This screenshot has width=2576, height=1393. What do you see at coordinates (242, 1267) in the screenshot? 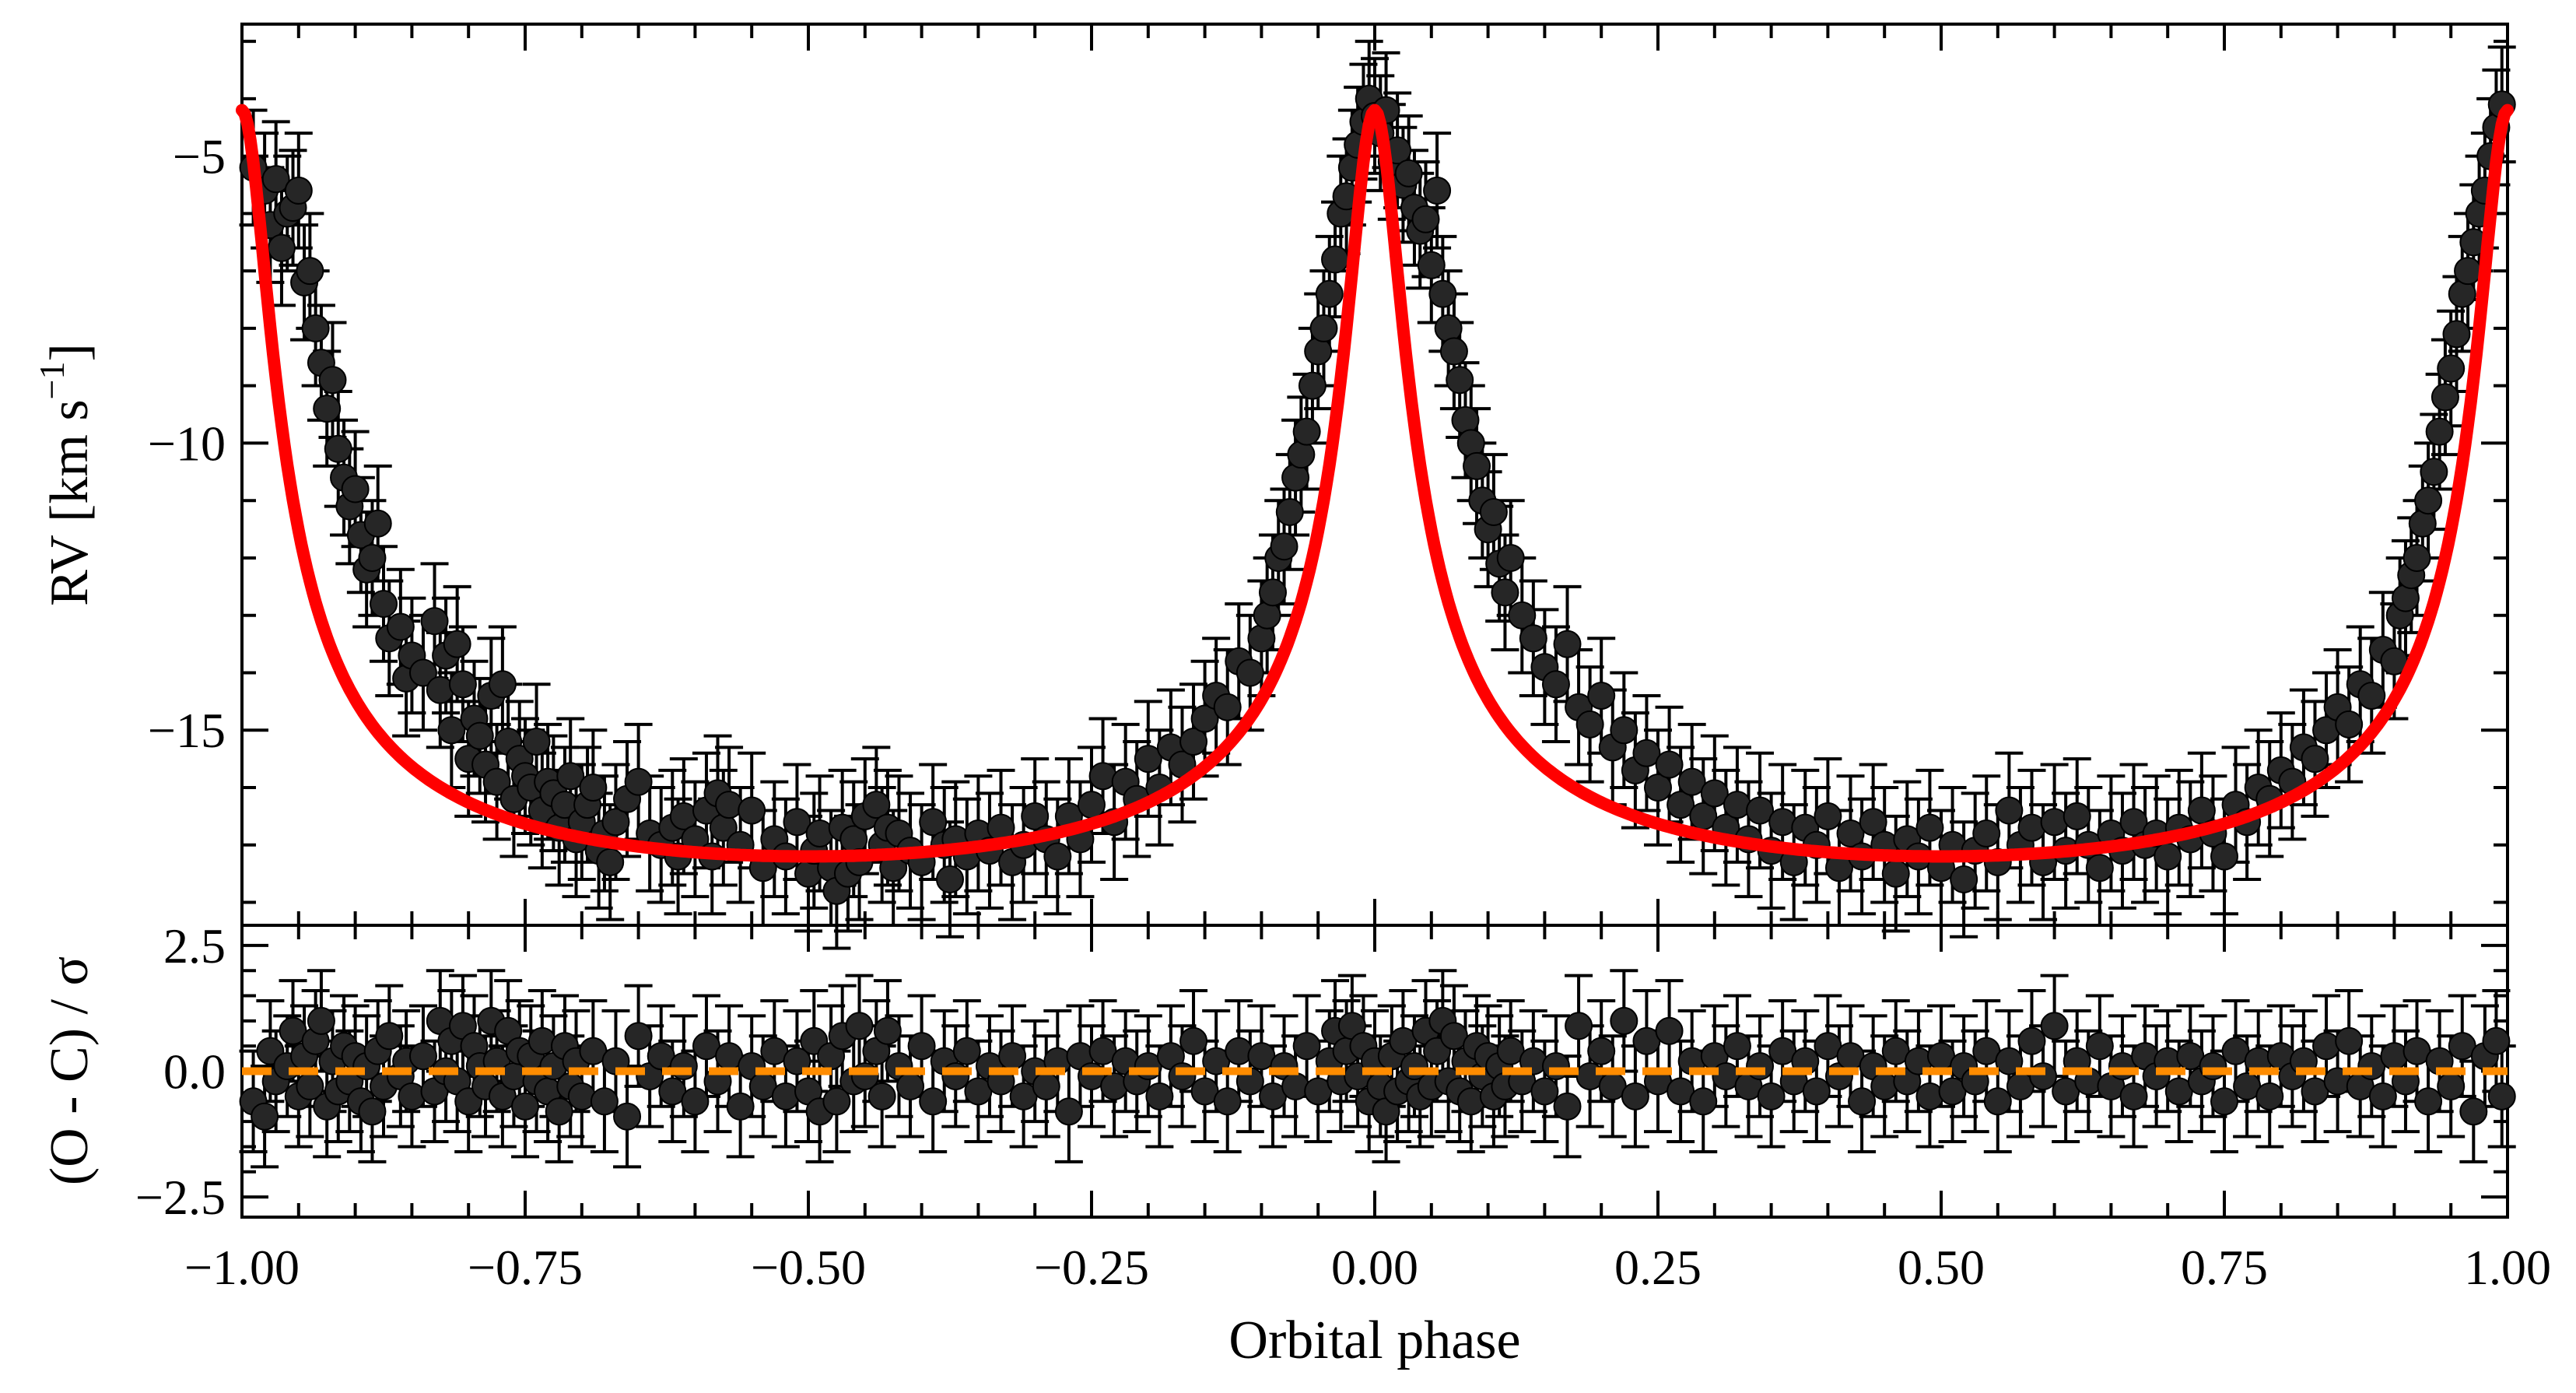
I see `phase-tick-label: −1.00` at bounding box center [242, 1267].